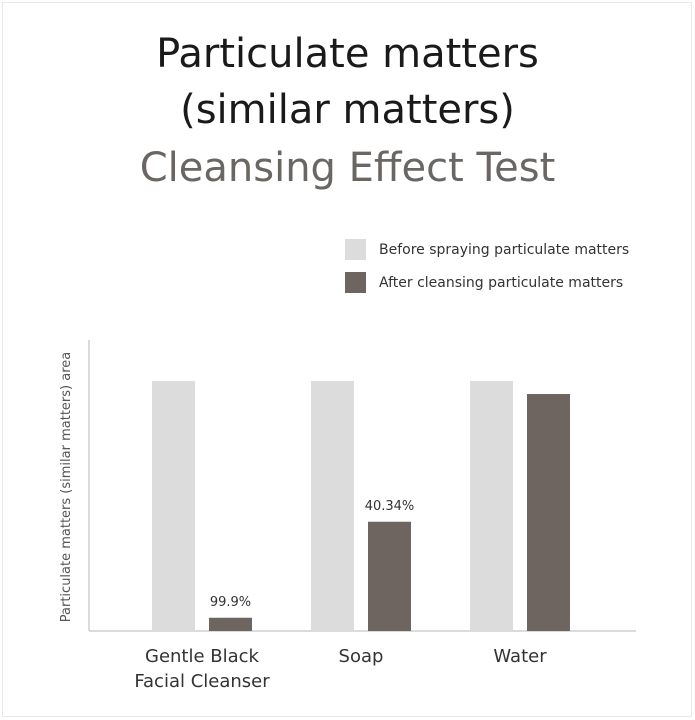 Image resolution: width=695 pixels, height=720 pixels. Describe the element at coordinates (347, 54) in the screenshot. I see `chart-title-line-1: Particulate matters` at that location.